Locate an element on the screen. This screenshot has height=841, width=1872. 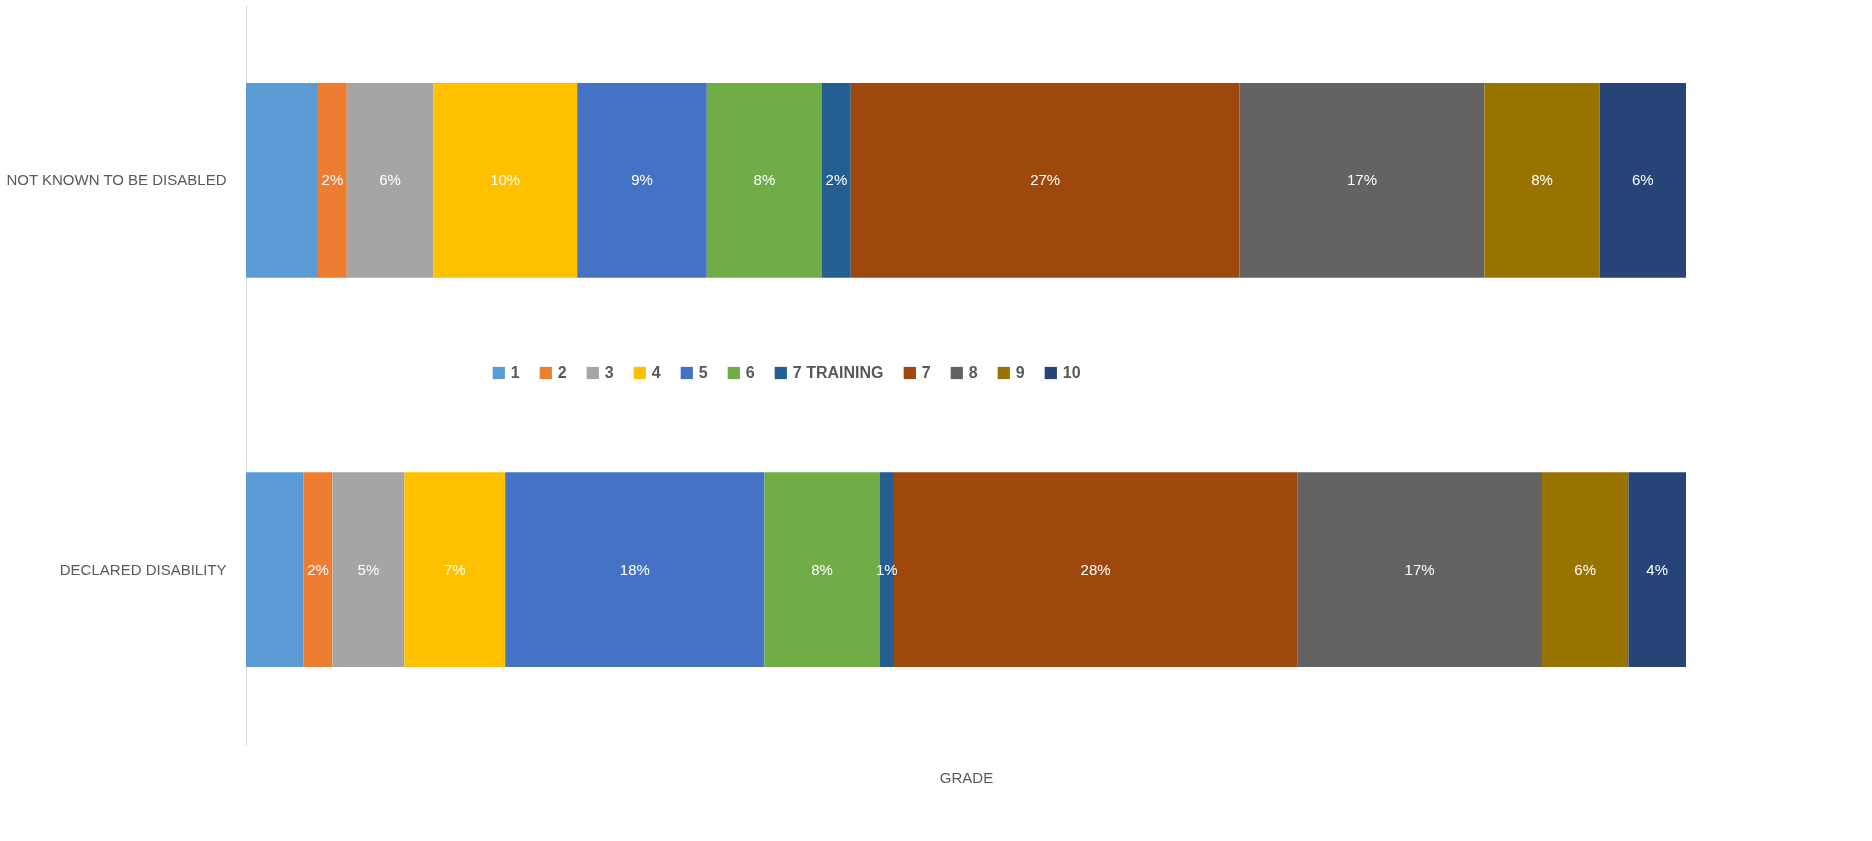
legend-label: 2 is located at coordinates (562, 372).